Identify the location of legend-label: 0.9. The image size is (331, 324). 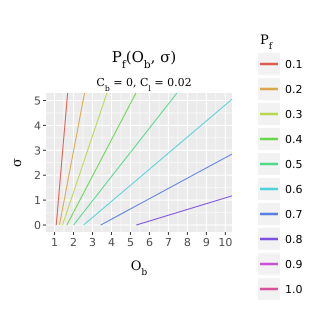
(293, 264).